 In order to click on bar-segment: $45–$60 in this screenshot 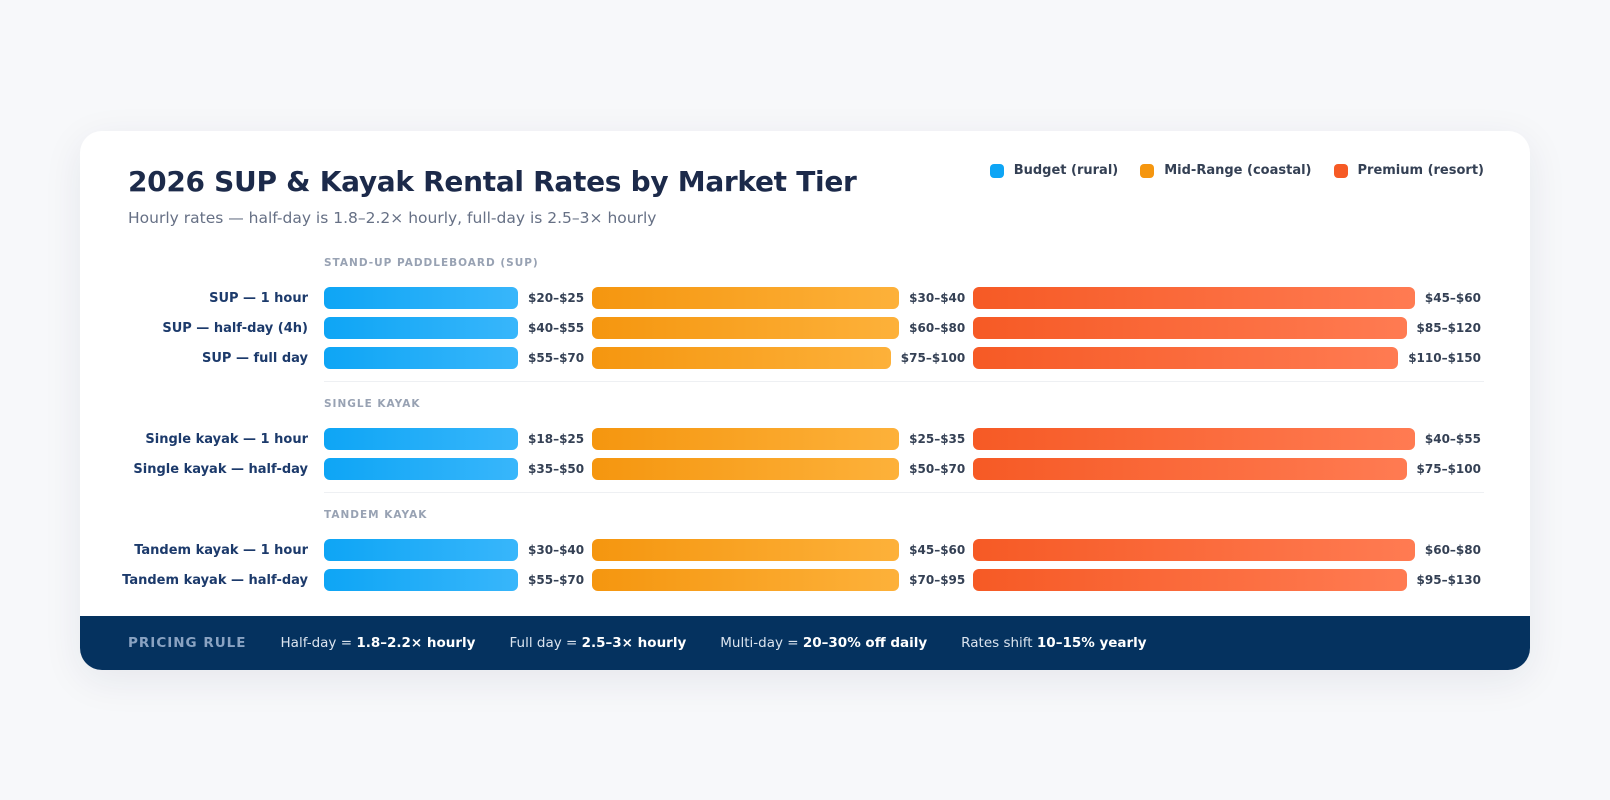, I will do `click(1227, 298)`.